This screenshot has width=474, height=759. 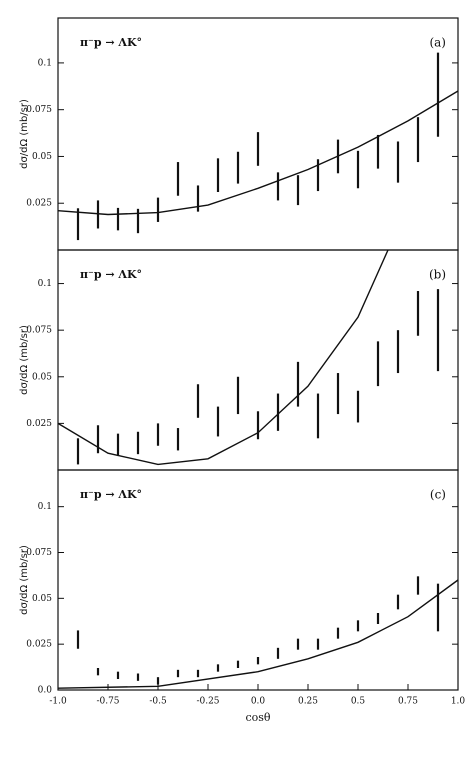 What do you see at coordinates (158, 702) in the screenshot?
I see `x-tick-label: -0.5` at bounding box center [158, 702].